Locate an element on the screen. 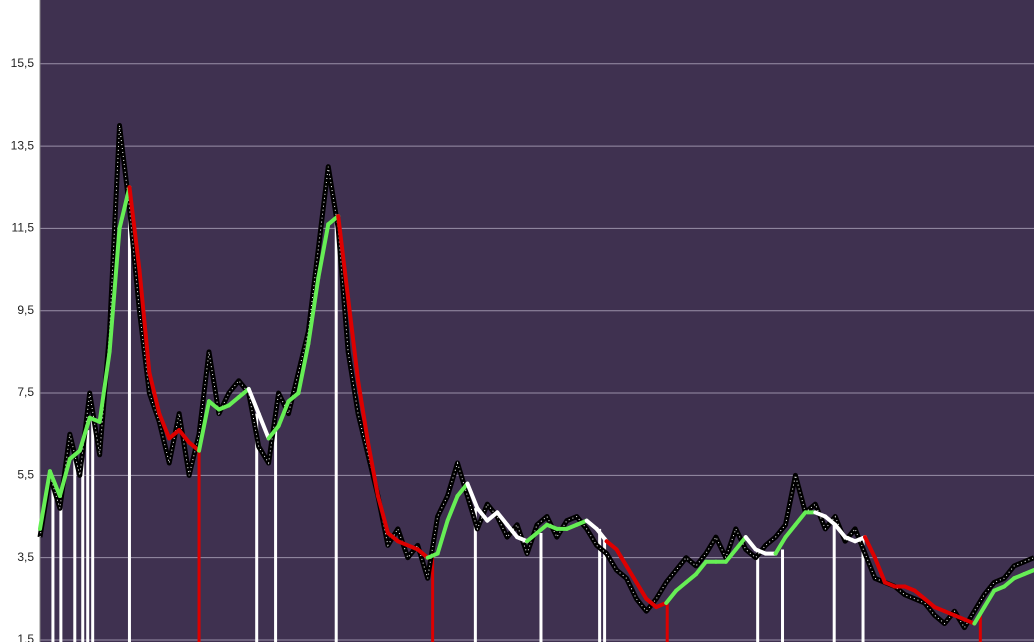  y-tick-label: 9,5 is located at coordinates (25, 310).